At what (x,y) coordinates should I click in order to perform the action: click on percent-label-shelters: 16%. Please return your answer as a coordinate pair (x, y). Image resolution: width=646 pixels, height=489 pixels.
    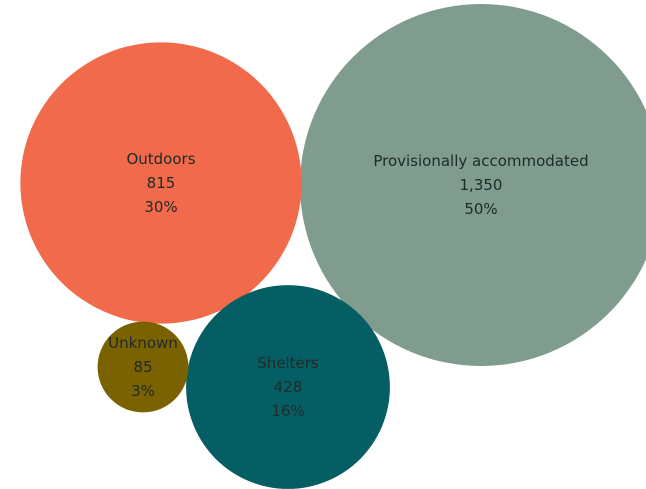
    Looking at the image, I should click on (287, 411).